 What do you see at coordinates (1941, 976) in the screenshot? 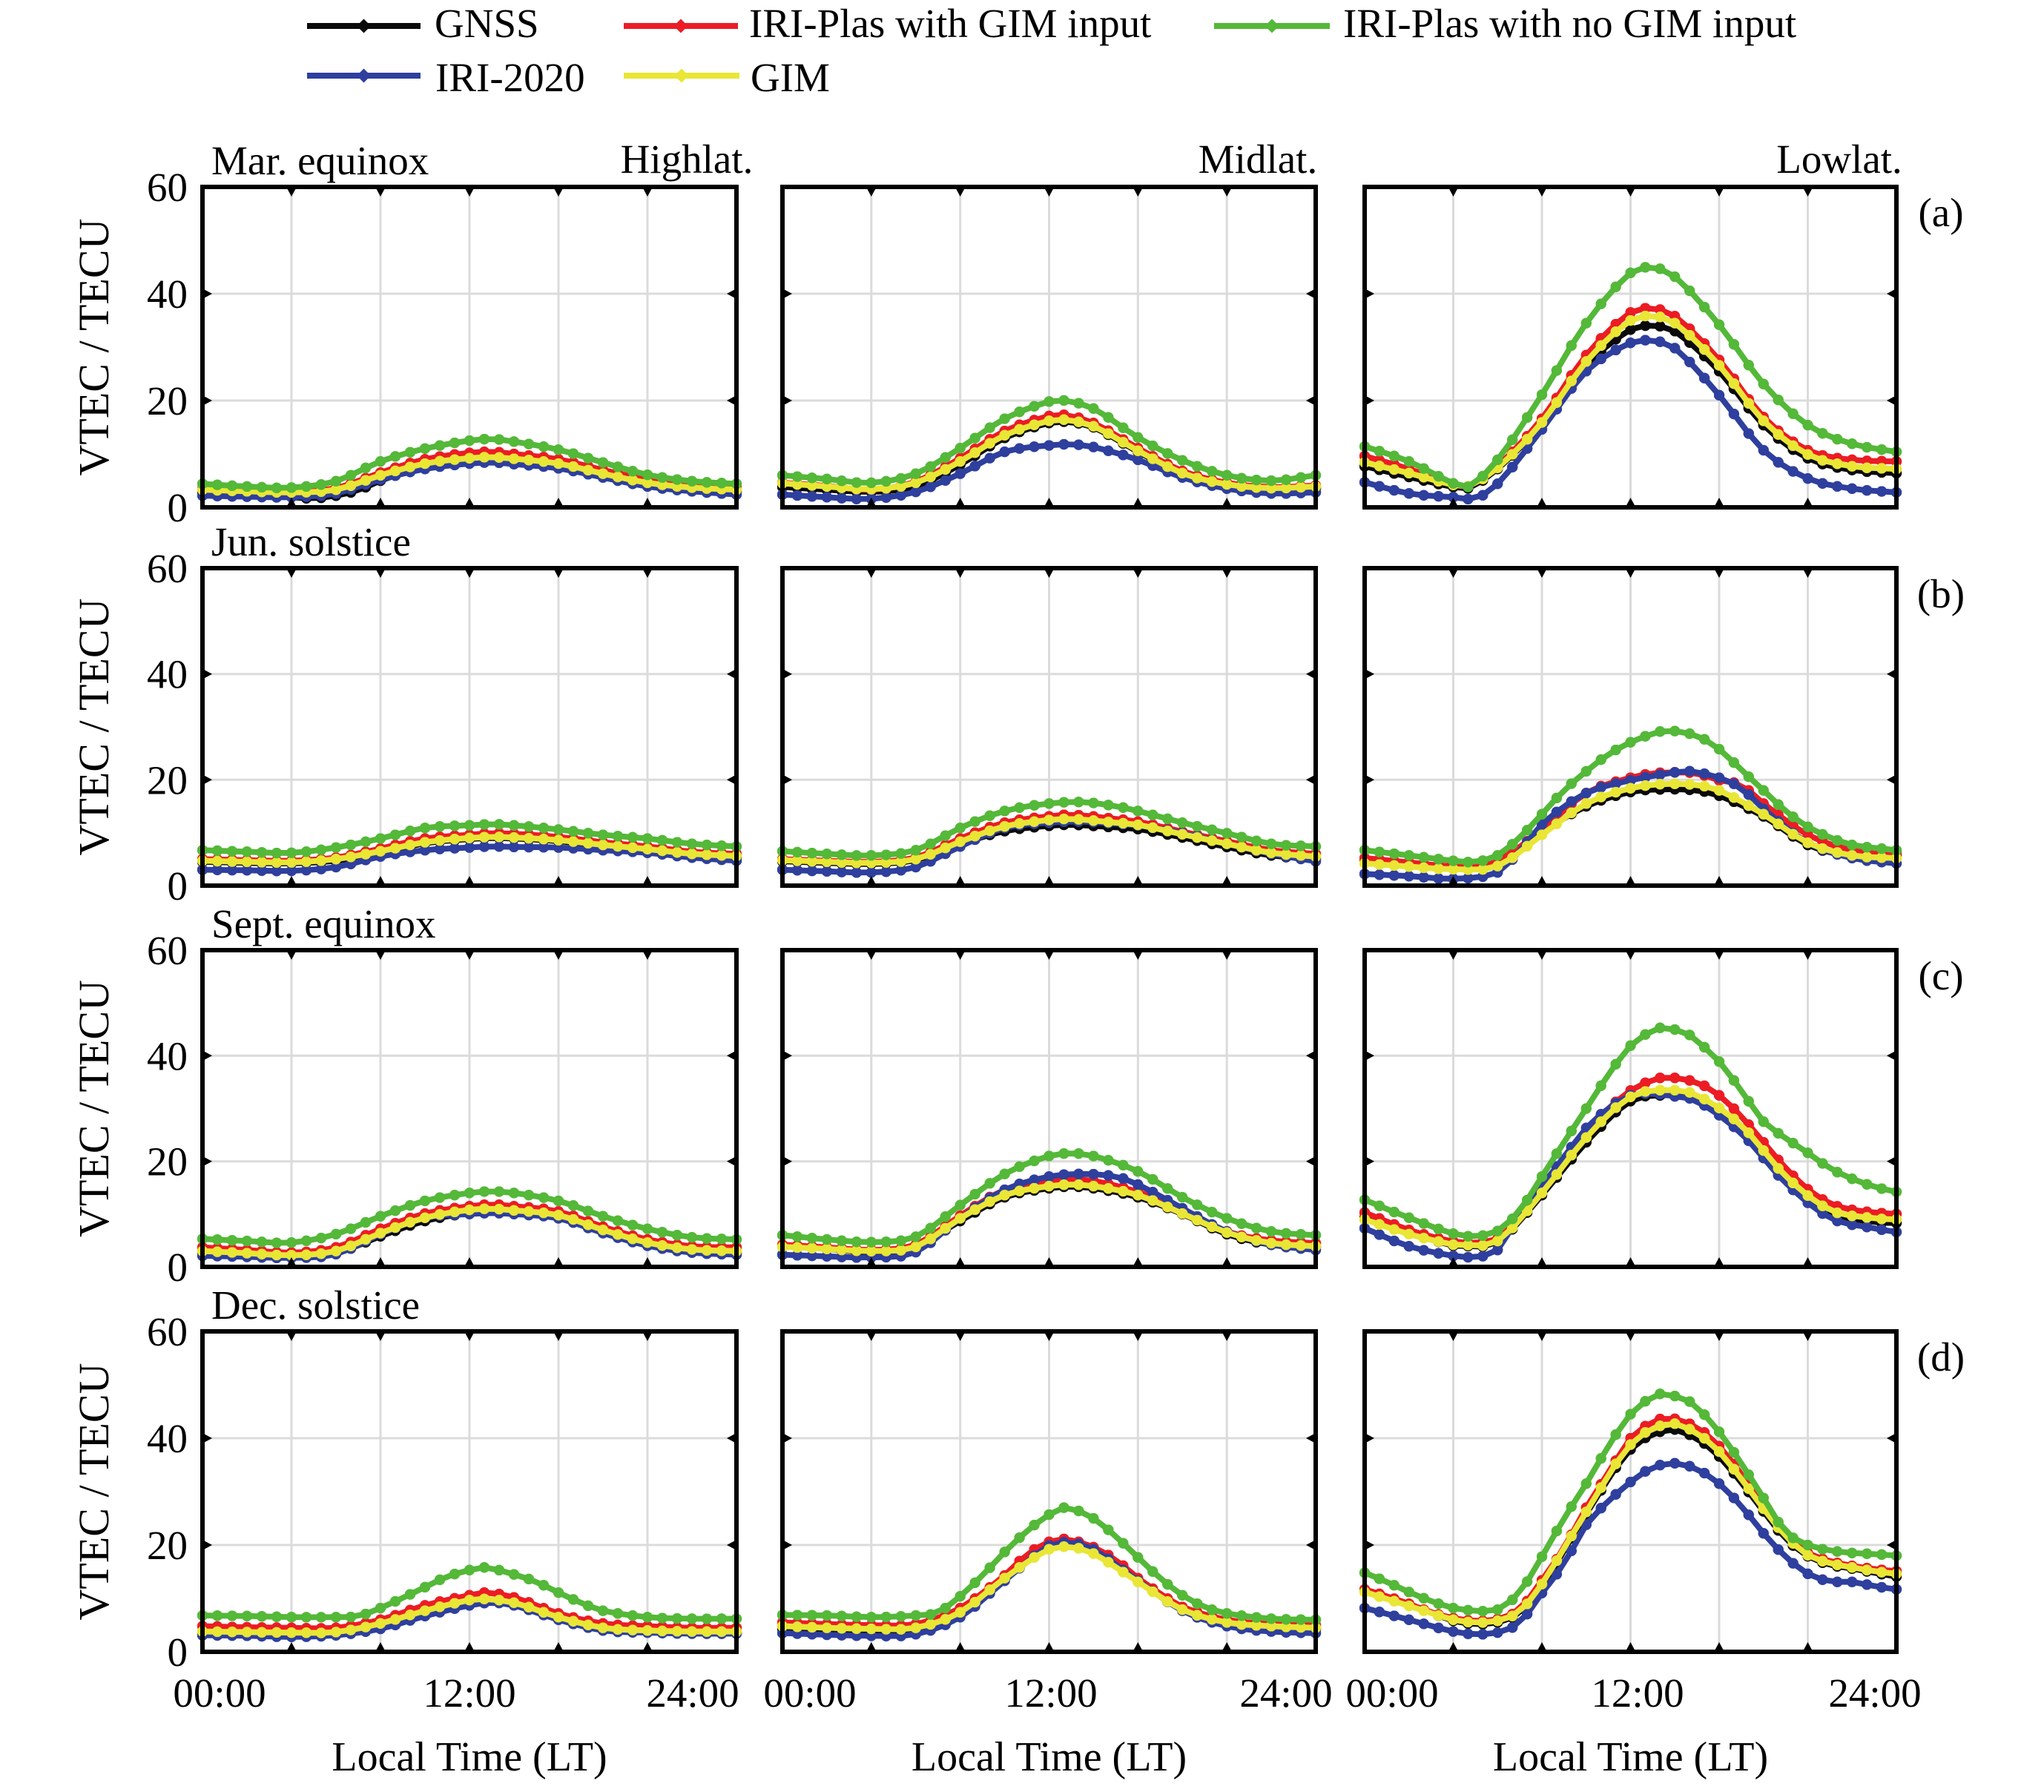
I see `svg-text: (c)` at bounding box center [1941, 976].